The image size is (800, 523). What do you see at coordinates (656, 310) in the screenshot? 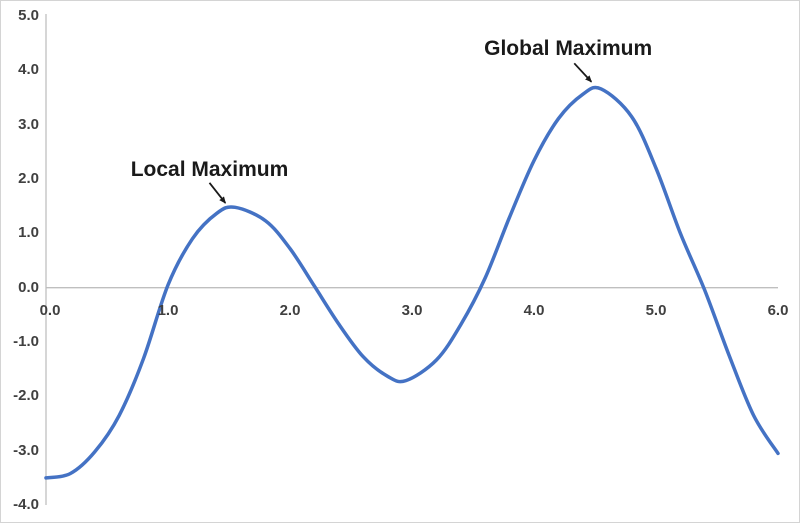
I see `x-tick-label: 5.0` at bounding box center [656, 310].